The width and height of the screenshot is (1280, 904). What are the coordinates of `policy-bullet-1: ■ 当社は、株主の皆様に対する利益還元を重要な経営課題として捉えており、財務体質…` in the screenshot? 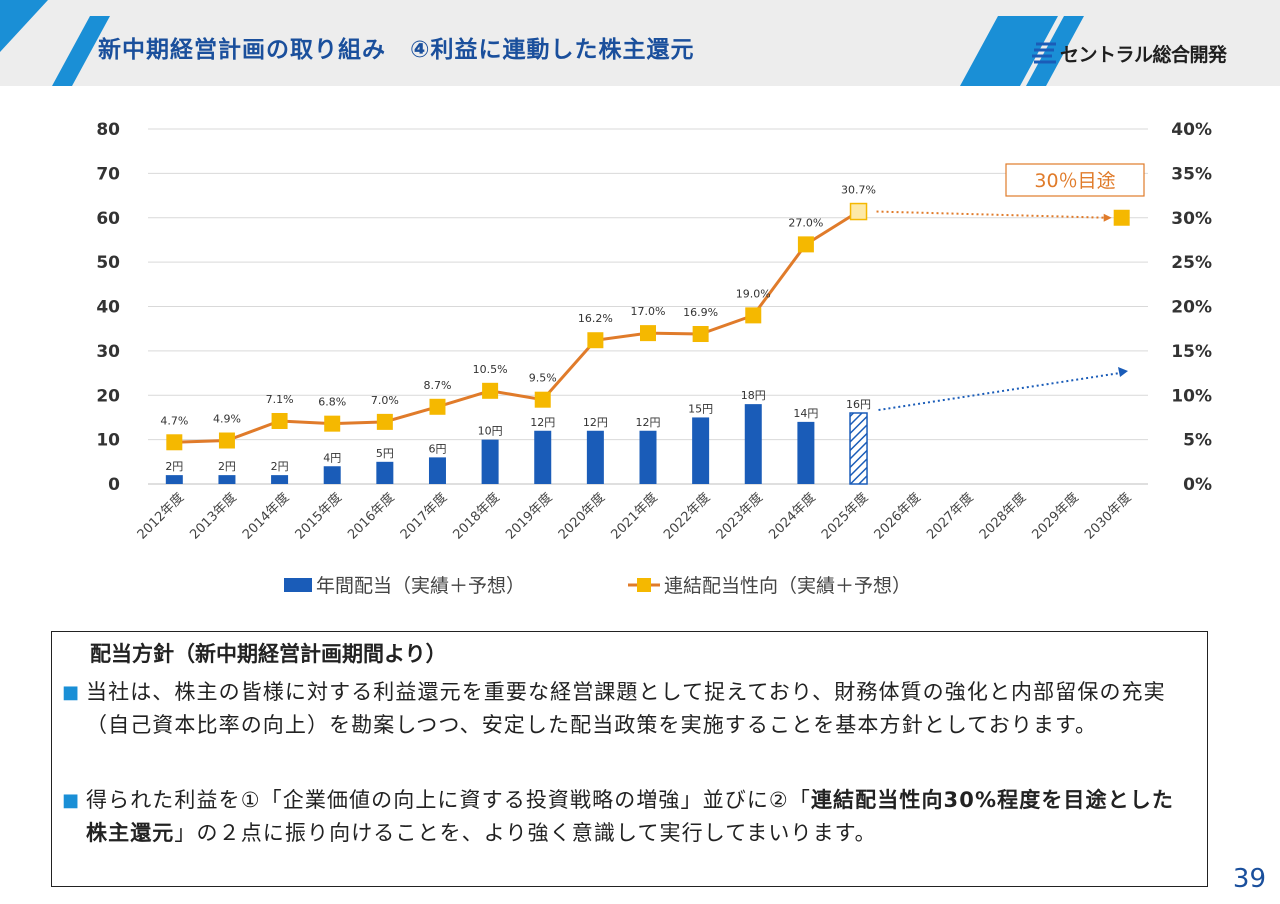 It's located at (626, 709).